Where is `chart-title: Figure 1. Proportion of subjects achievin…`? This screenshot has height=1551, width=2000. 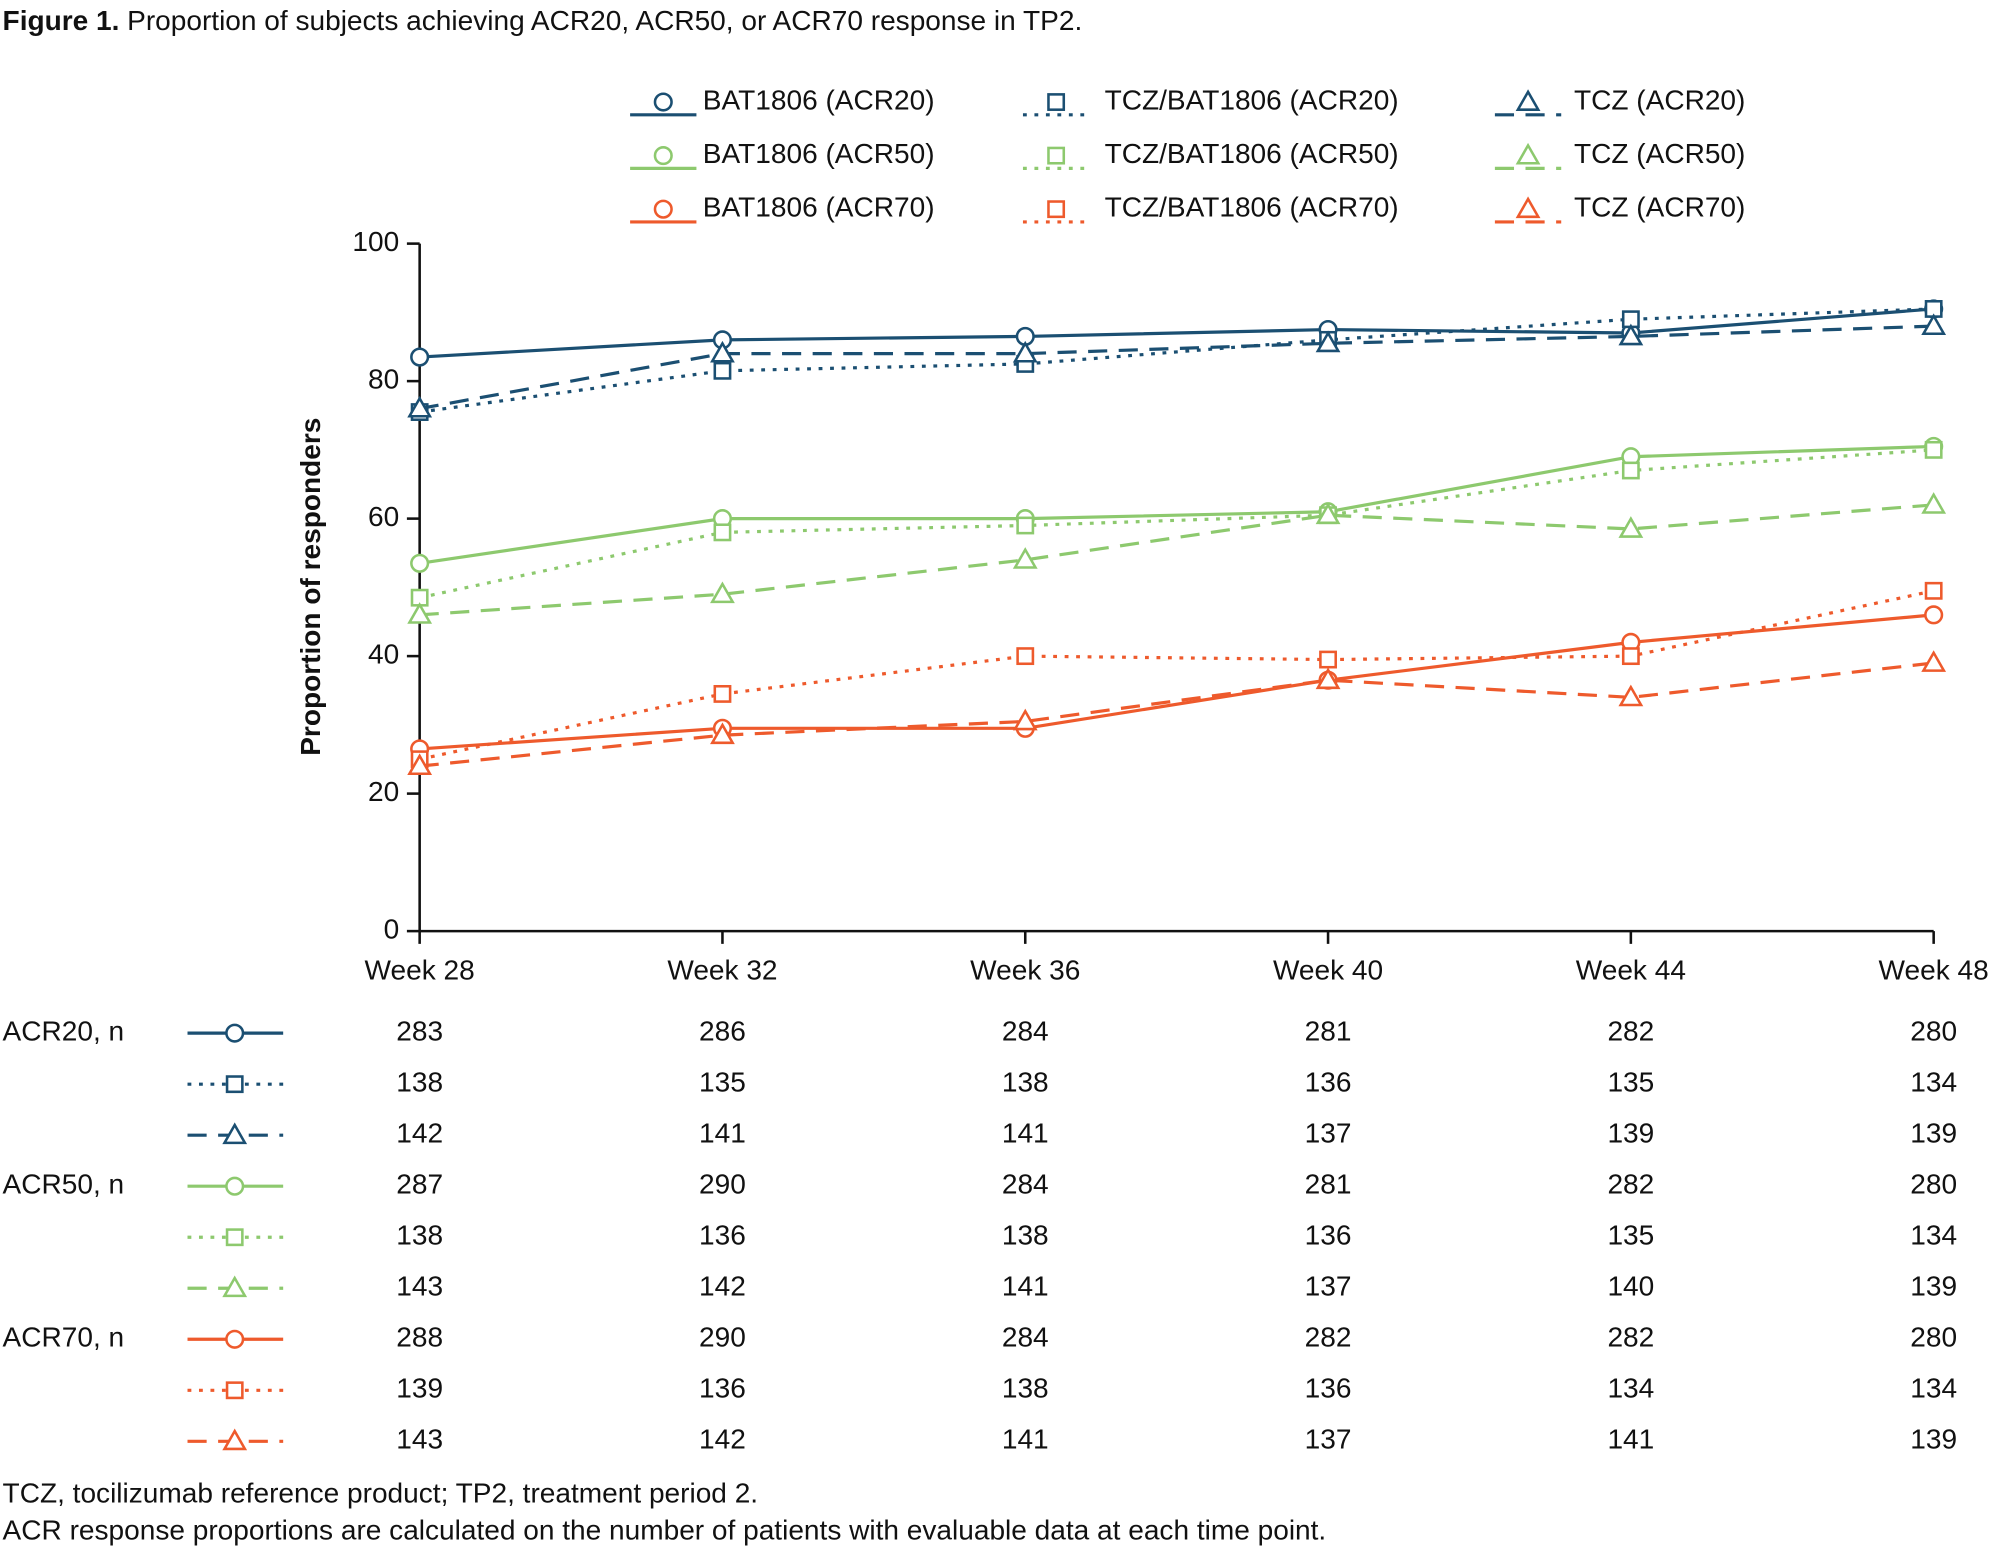 chart-title: Figure 1. Proportion of subjects achievin… is located at coordinates (543, 20).